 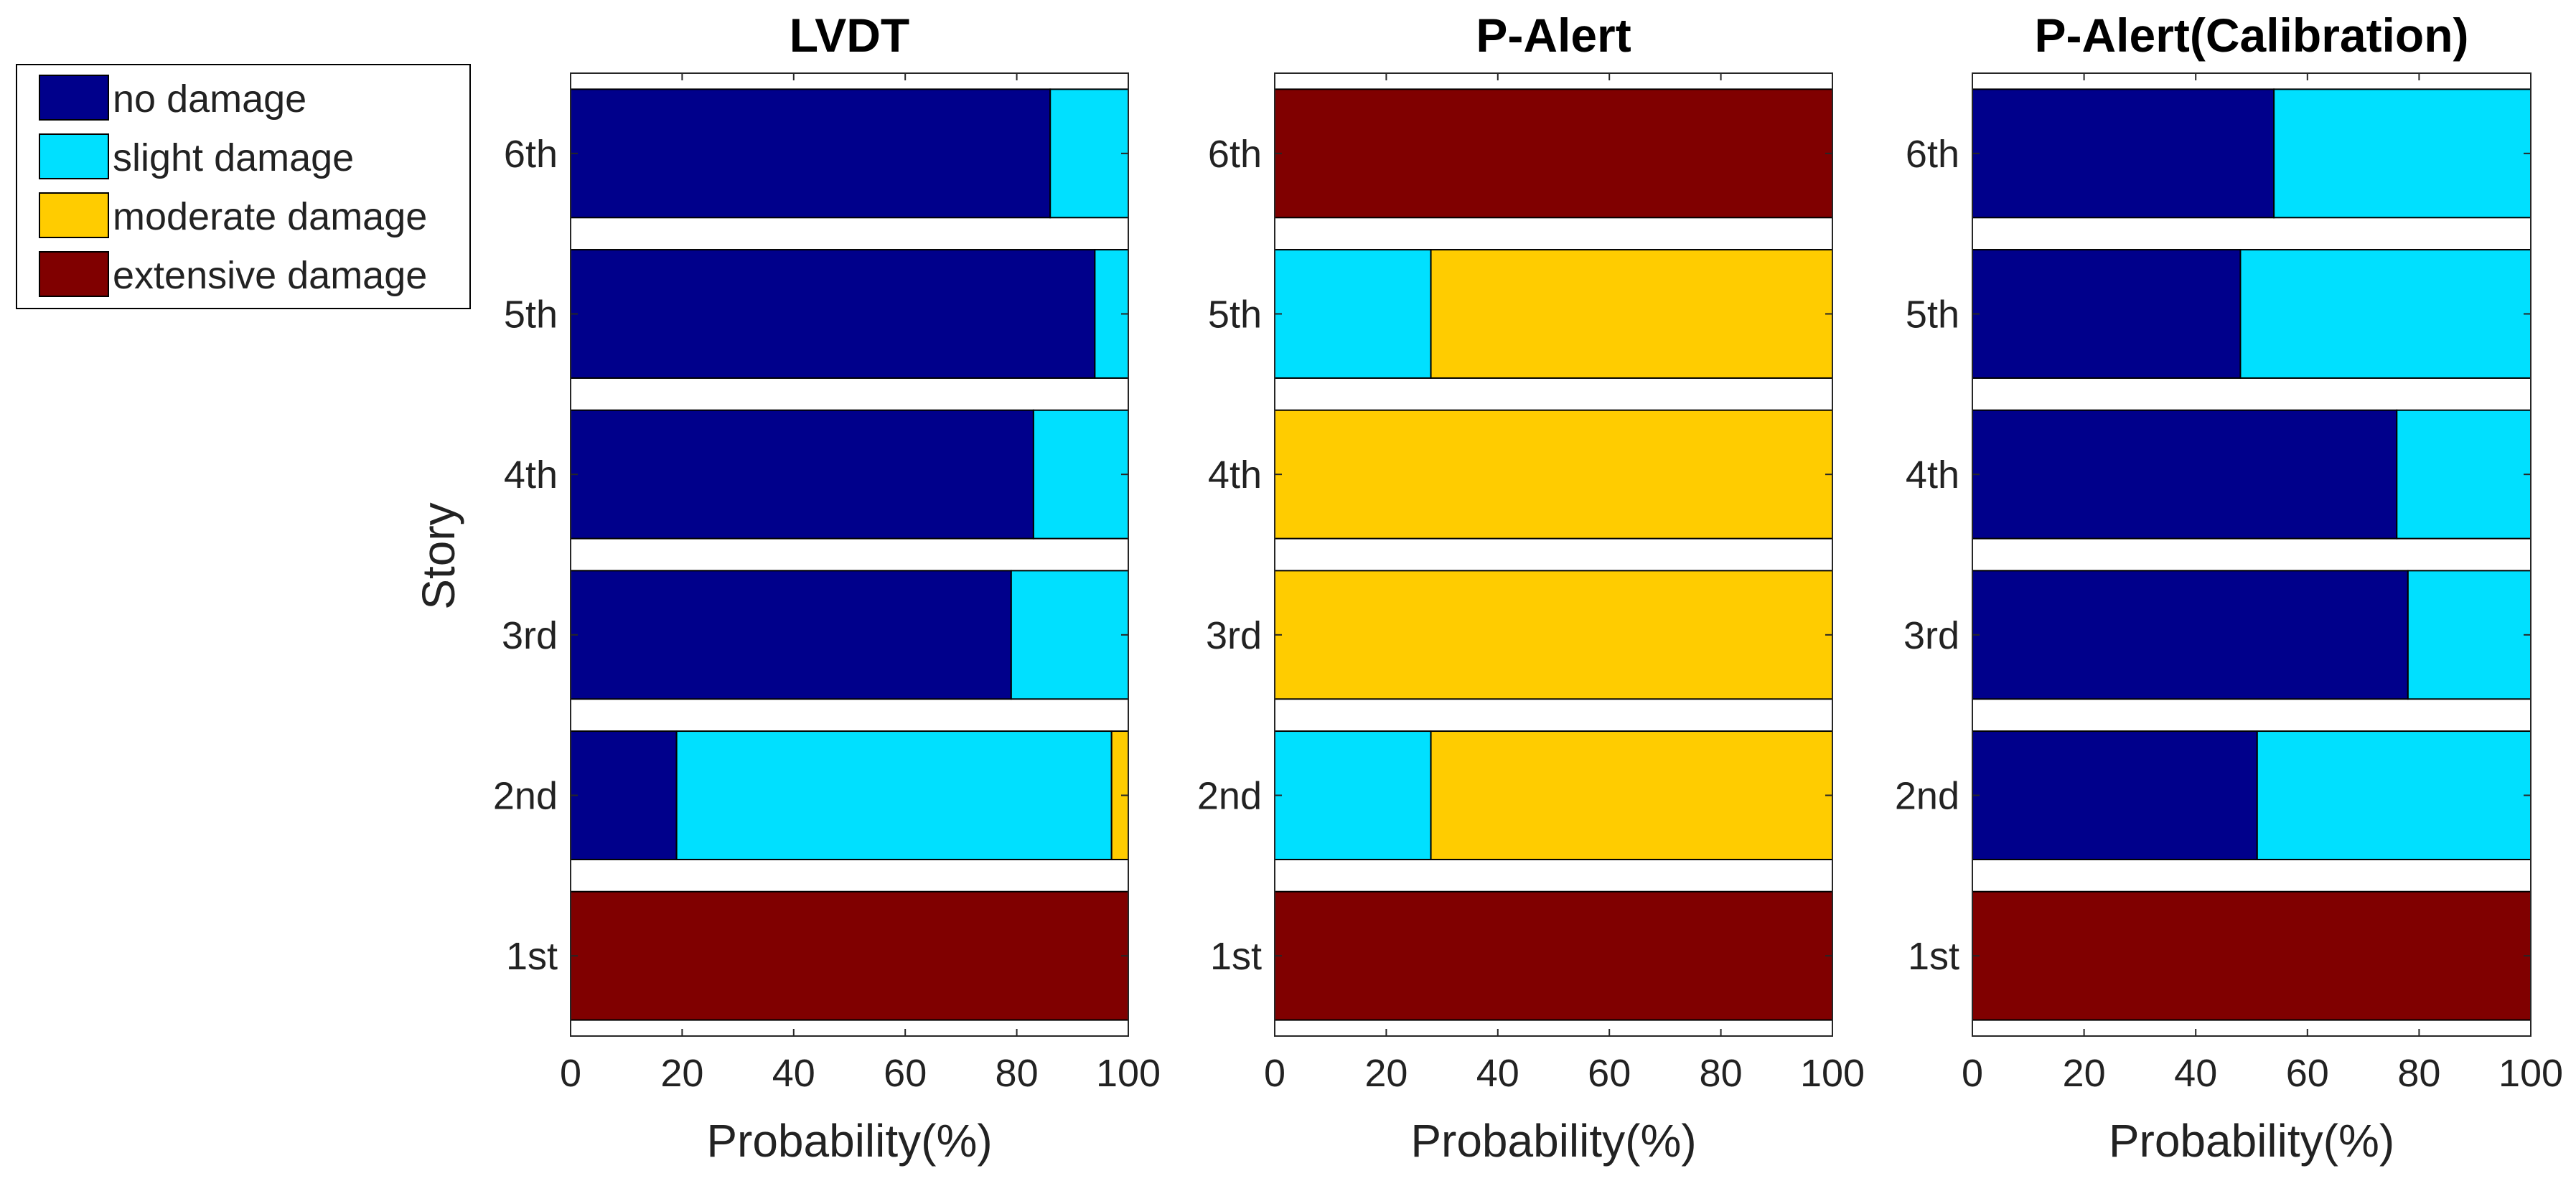 I want to click on bar-5th-moderate-damage, so click(x=1632, y=314).